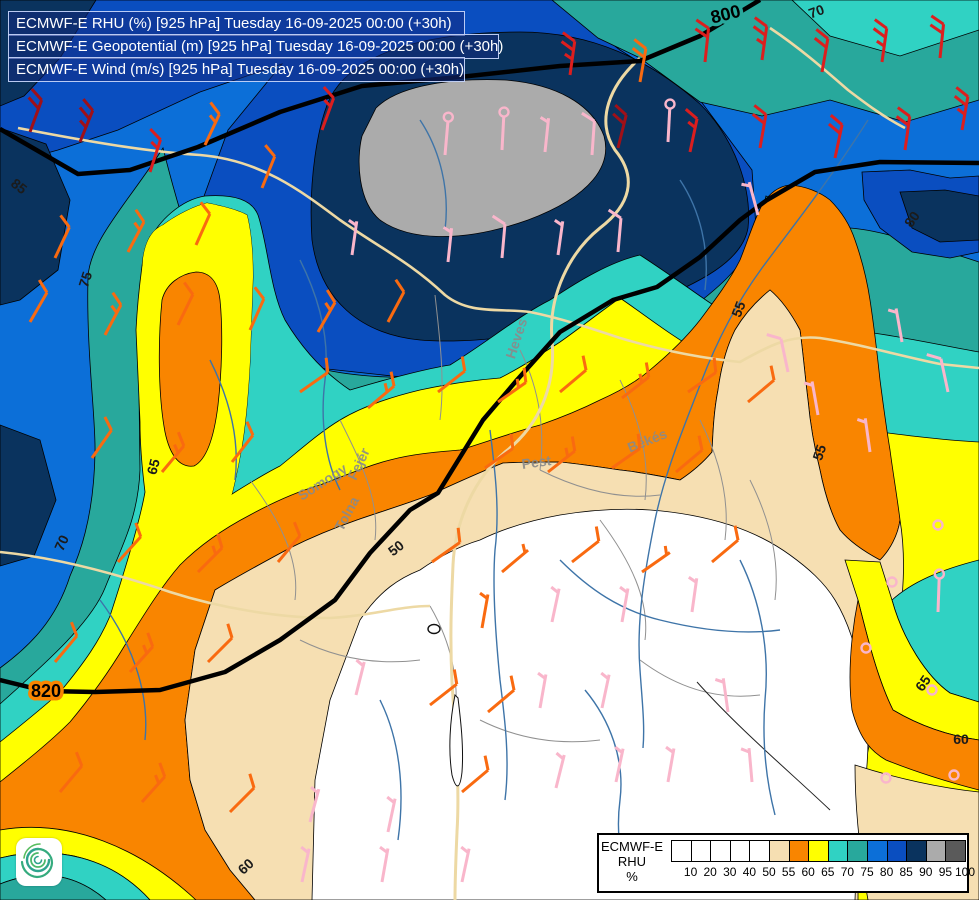 This screenshot has height=900, width=979. I want to click on legend-tick-value: 50, so click(769, 872).